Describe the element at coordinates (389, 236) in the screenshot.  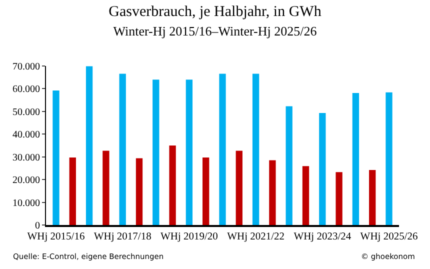
I see `x-tick-label: WHj 2025/26` at that location.